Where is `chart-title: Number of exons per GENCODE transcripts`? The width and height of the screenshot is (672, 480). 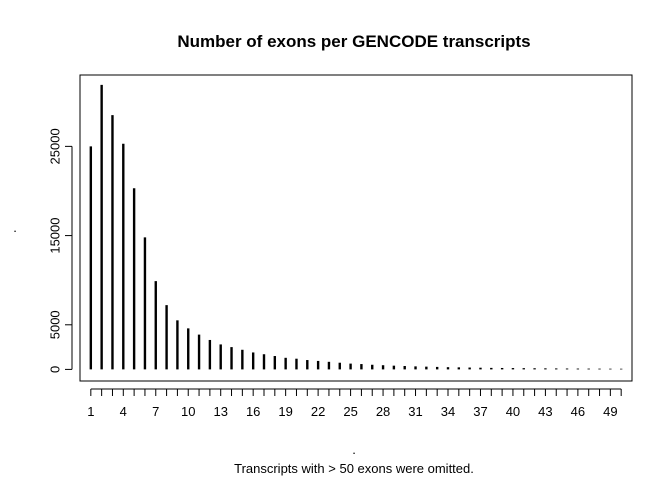 chart-title: Number of exons per GENCODE transcripts is located at coordinates (353, 41).